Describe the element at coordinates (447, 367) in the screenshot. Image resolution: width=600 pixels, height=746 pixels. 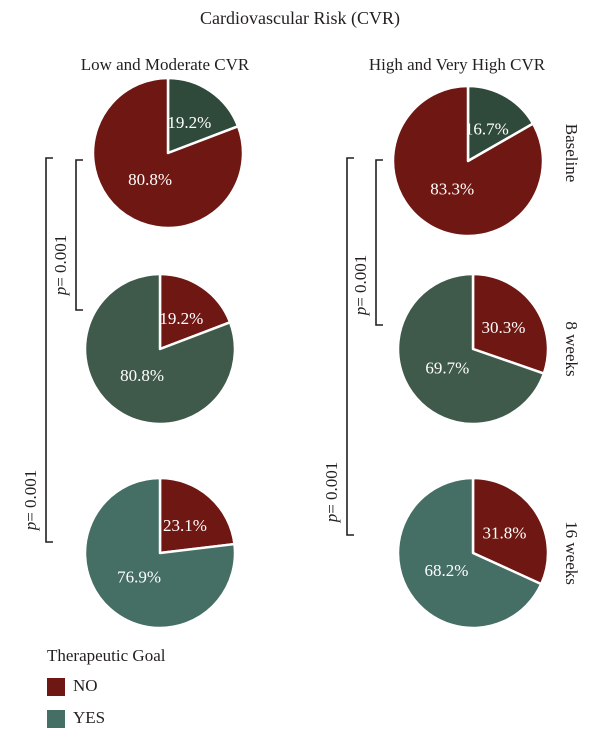
I see `pie-slice-label-yes: 69.7%` at that location.